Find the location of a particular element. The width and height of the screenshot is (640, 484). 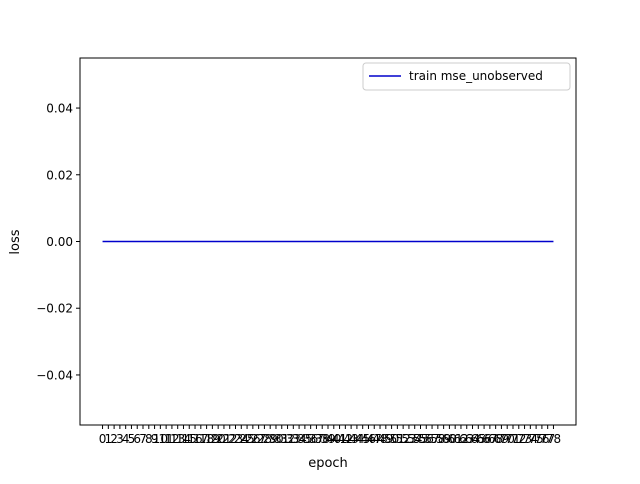

x-tick-label: 27 is located at coordinates (258, 439).